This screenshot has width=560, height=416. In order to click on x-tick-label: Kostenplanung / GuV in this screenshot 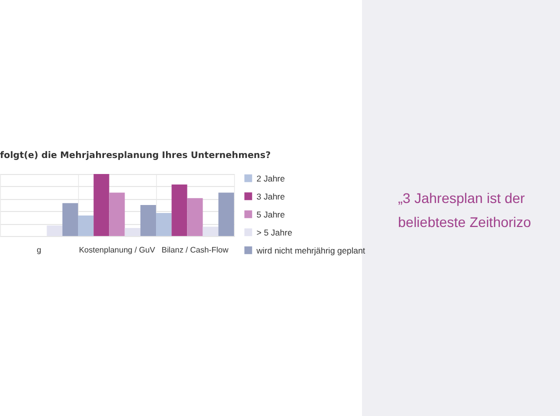, I will do `click(117, 250)`.